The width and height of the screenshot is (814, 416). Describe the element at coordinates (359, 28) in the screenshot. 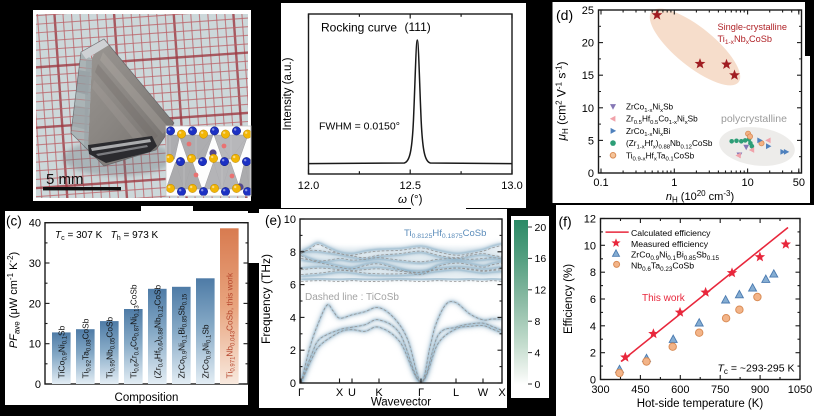

I see `svg-text: Rocking curve` at that location.